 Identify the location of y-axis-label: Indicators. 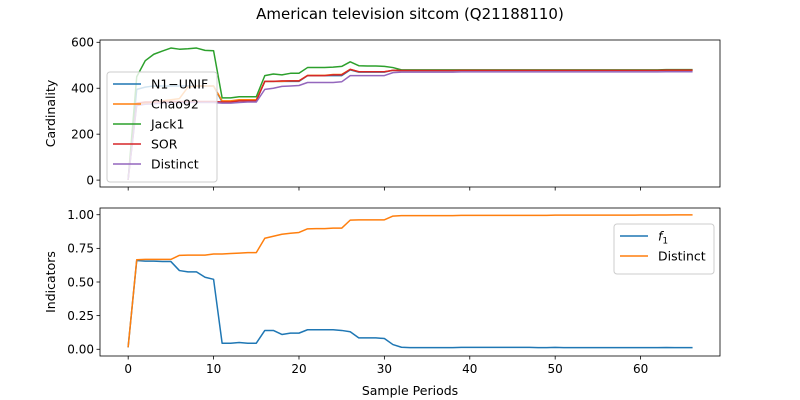
(50, 282).